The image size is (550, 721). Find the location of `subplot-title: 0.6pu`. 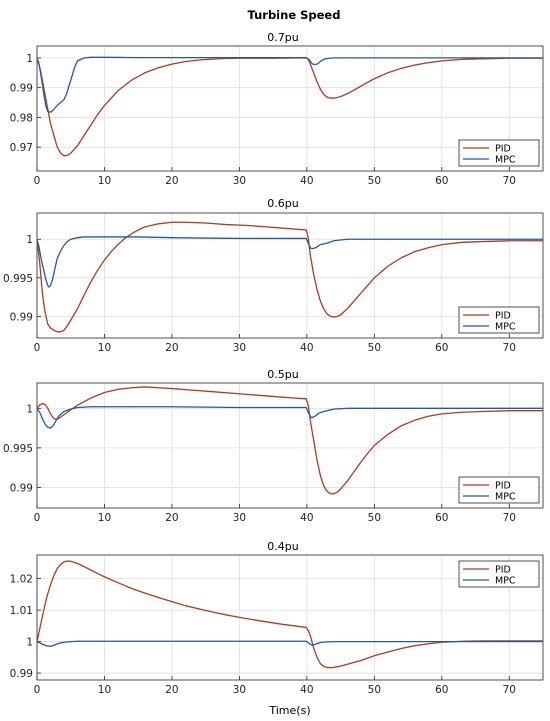

subplot-title: 0.6pu is located at coordinates (282, 203).